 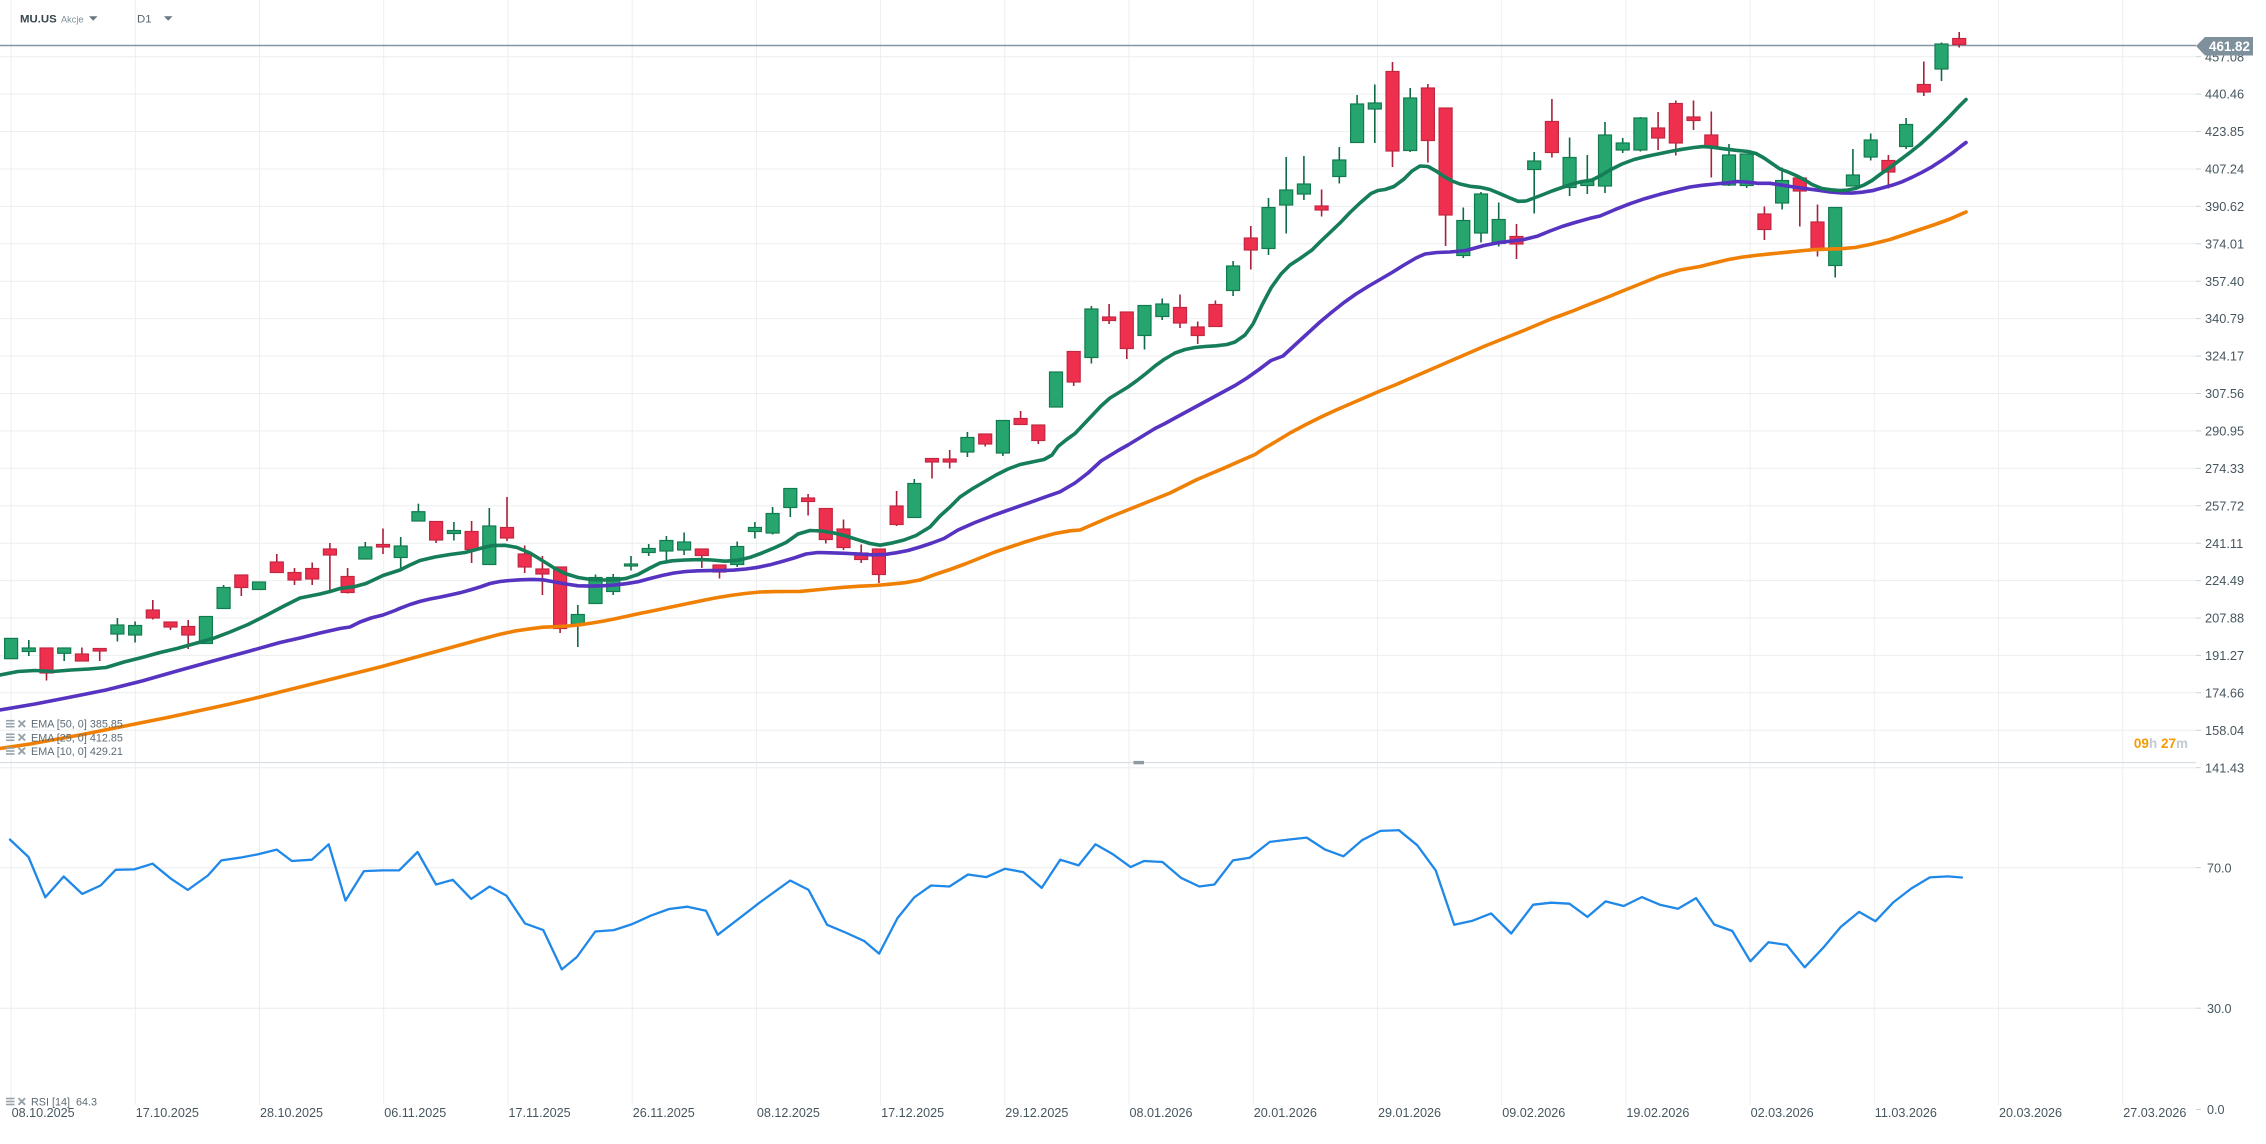 What do you see at coordinates (1409, 1113) in the screenshot?
I see `svg-text: 29.01.2026` at bounding box center [1409, 1113].